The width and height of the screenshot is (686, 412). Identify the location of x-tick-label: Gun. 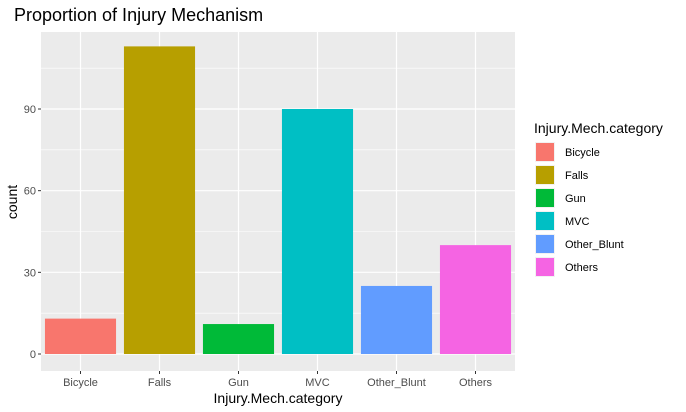
(238, 383).